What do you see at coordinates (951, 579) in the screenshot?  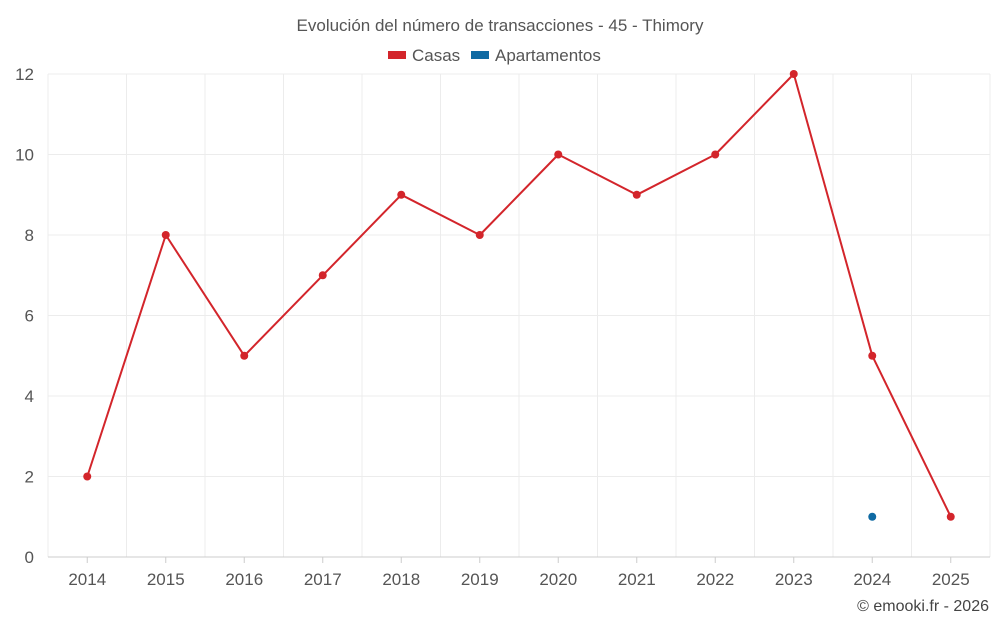 I see `x-tick-label: 2025` at bounding box center [951, 579].